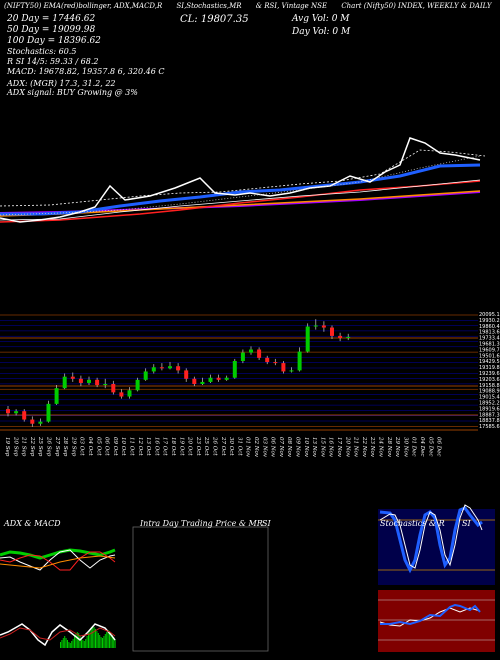  I want to click on date-axis-label: 27 Oct, so click(223, 446).